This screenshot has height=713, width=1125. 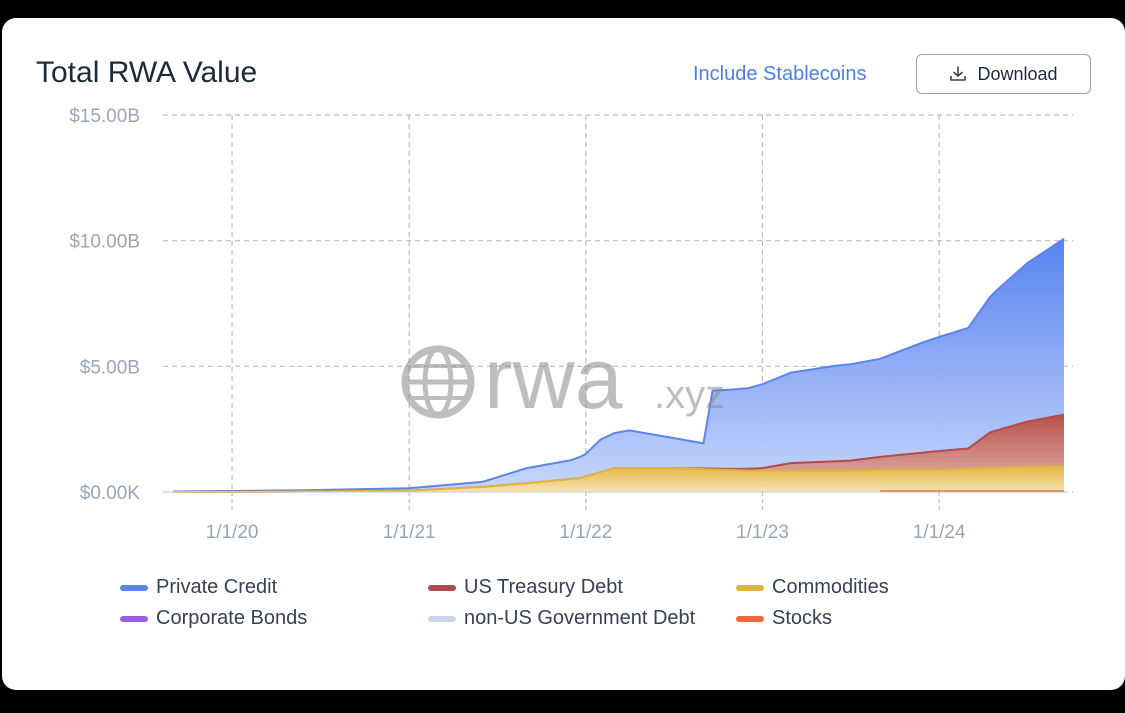 I want to click on watermark-suffix: .xyz, so click(x=689, y=395).